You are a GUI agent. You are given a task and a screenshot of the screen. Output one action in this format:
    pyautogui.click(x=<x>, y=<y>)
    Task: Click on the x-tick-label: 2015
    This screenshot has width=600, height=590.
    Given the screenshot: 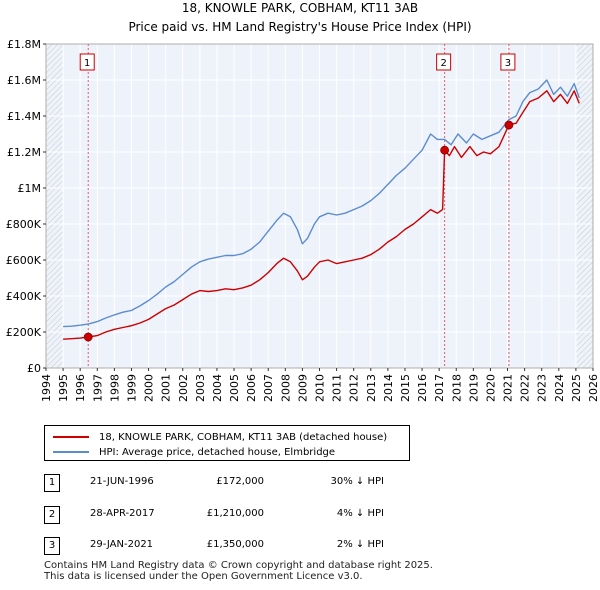 What is the action you would take?
    pyautogui.click(x=405, y=388)
    